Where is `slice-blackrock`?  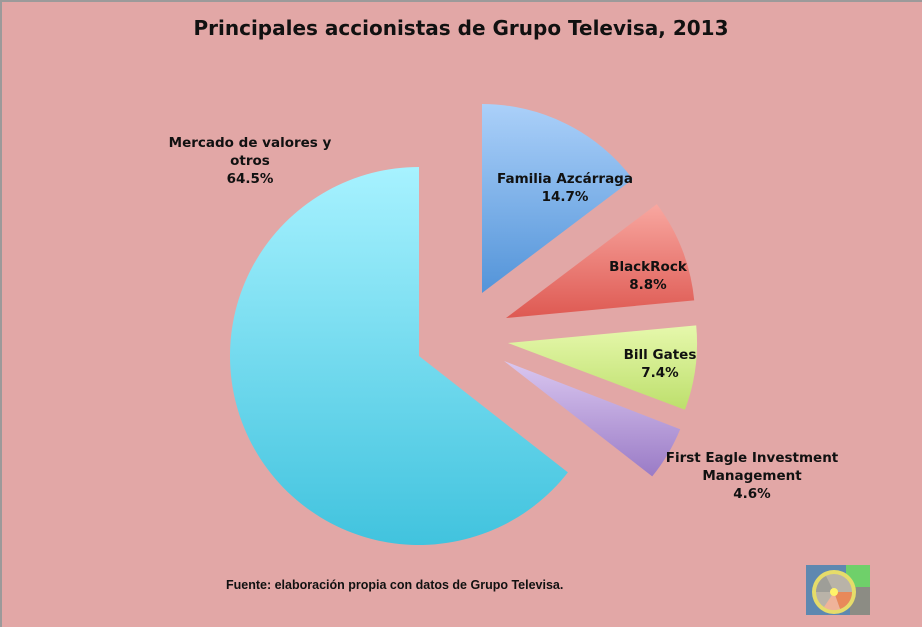
slice-blackrock is located at coordinates (600, 261).